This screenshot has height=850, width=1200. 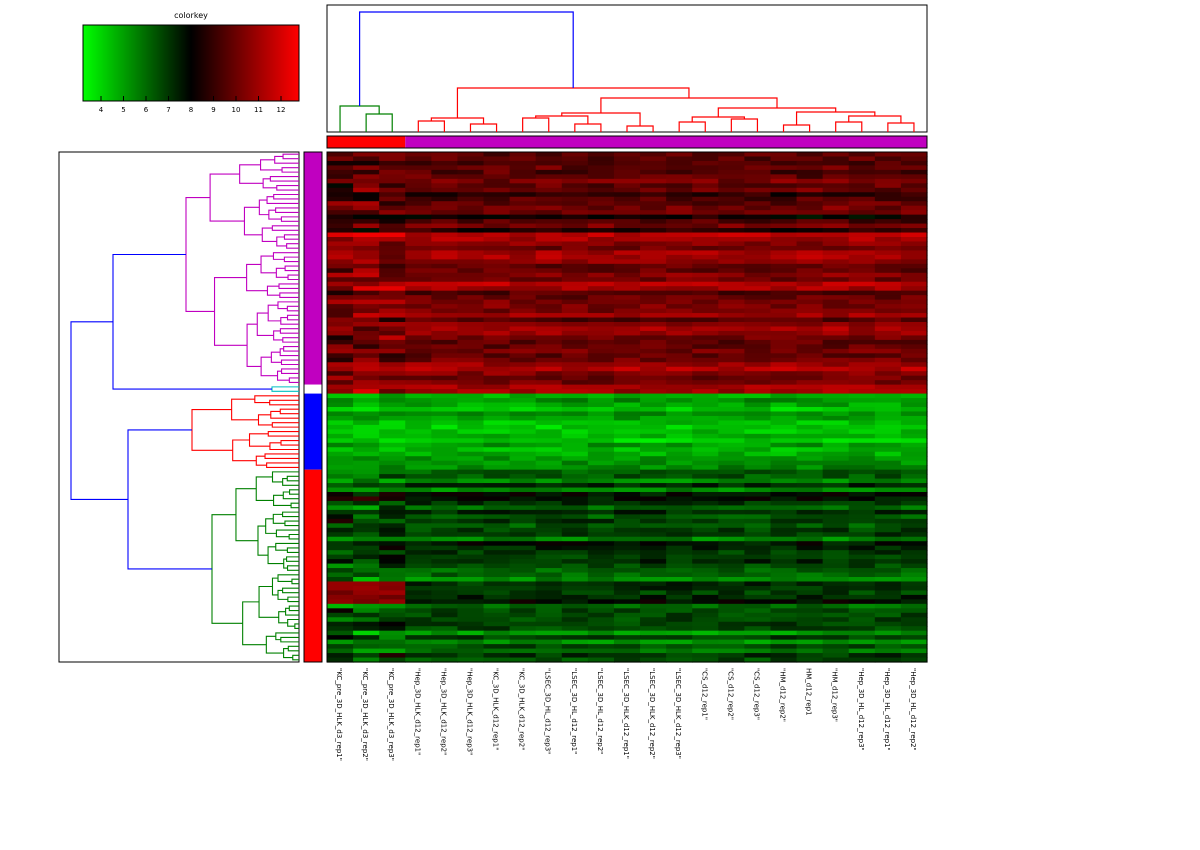 I want to click on column-label: "LSEC_3D_HLK_d12_rep3", so click(x=678, y=713).